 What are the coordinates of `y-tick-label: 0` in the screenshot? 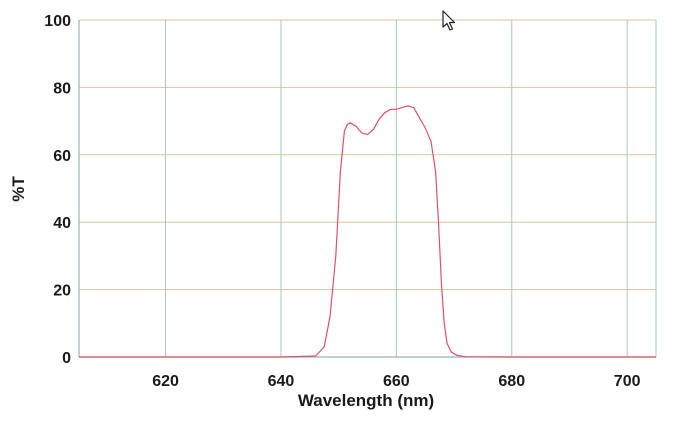 It's located at (66, 358).